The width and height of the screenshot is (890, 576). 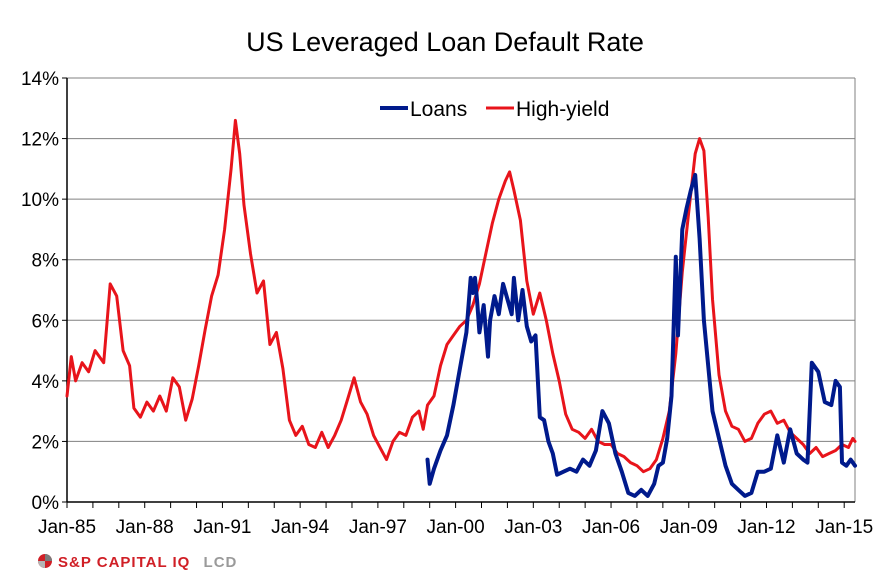 What do you see at coordinates (611, 527) in the screenshot?
I see `x-tick-label: Jan-06` at bounding box center [611, 527].